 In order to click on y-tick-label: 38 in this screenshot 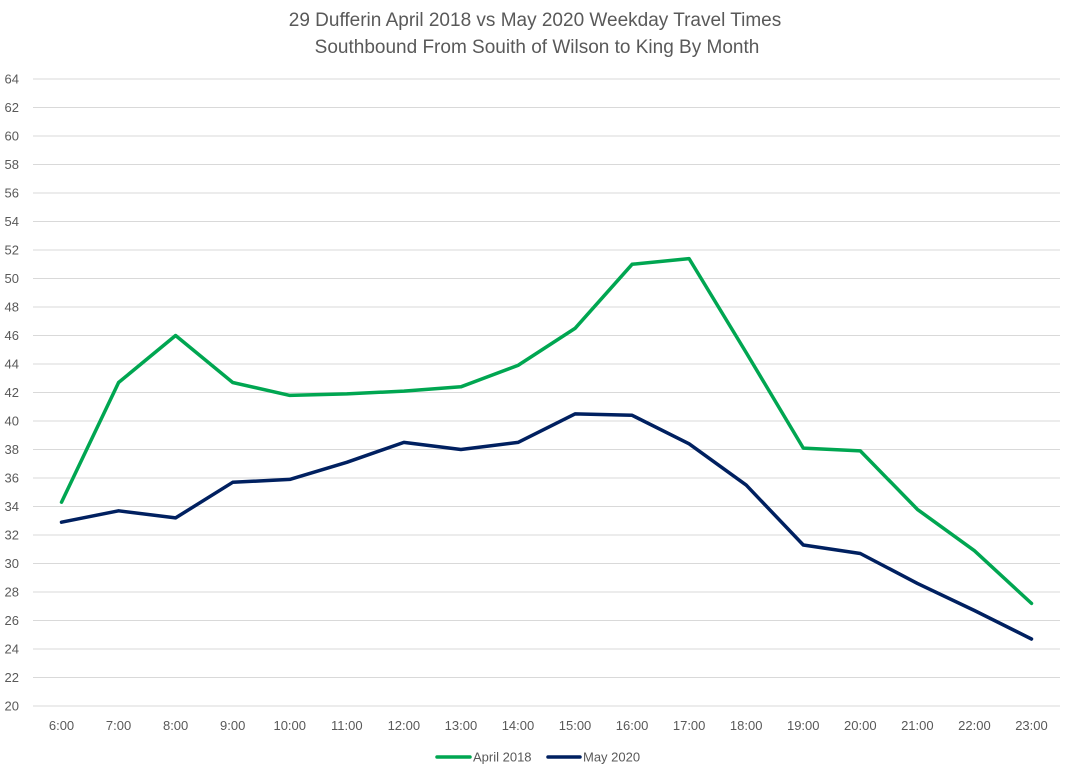, I will do `click(12, 449)`.